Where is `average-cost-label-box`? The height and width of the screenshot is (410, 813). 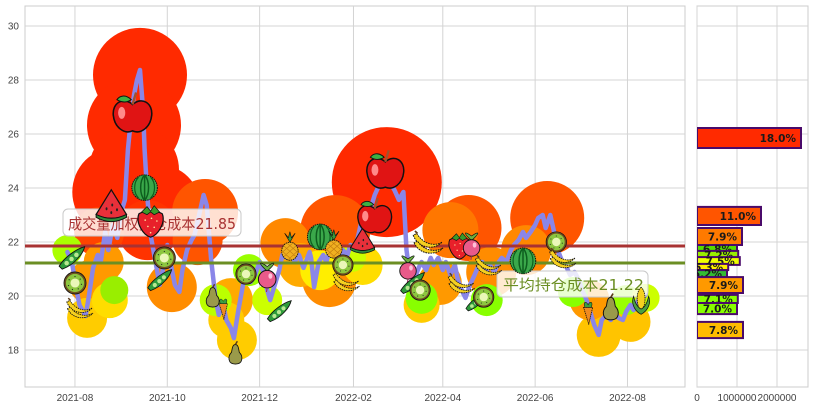
average-cost-label-box is located at coordinates (572, 284).